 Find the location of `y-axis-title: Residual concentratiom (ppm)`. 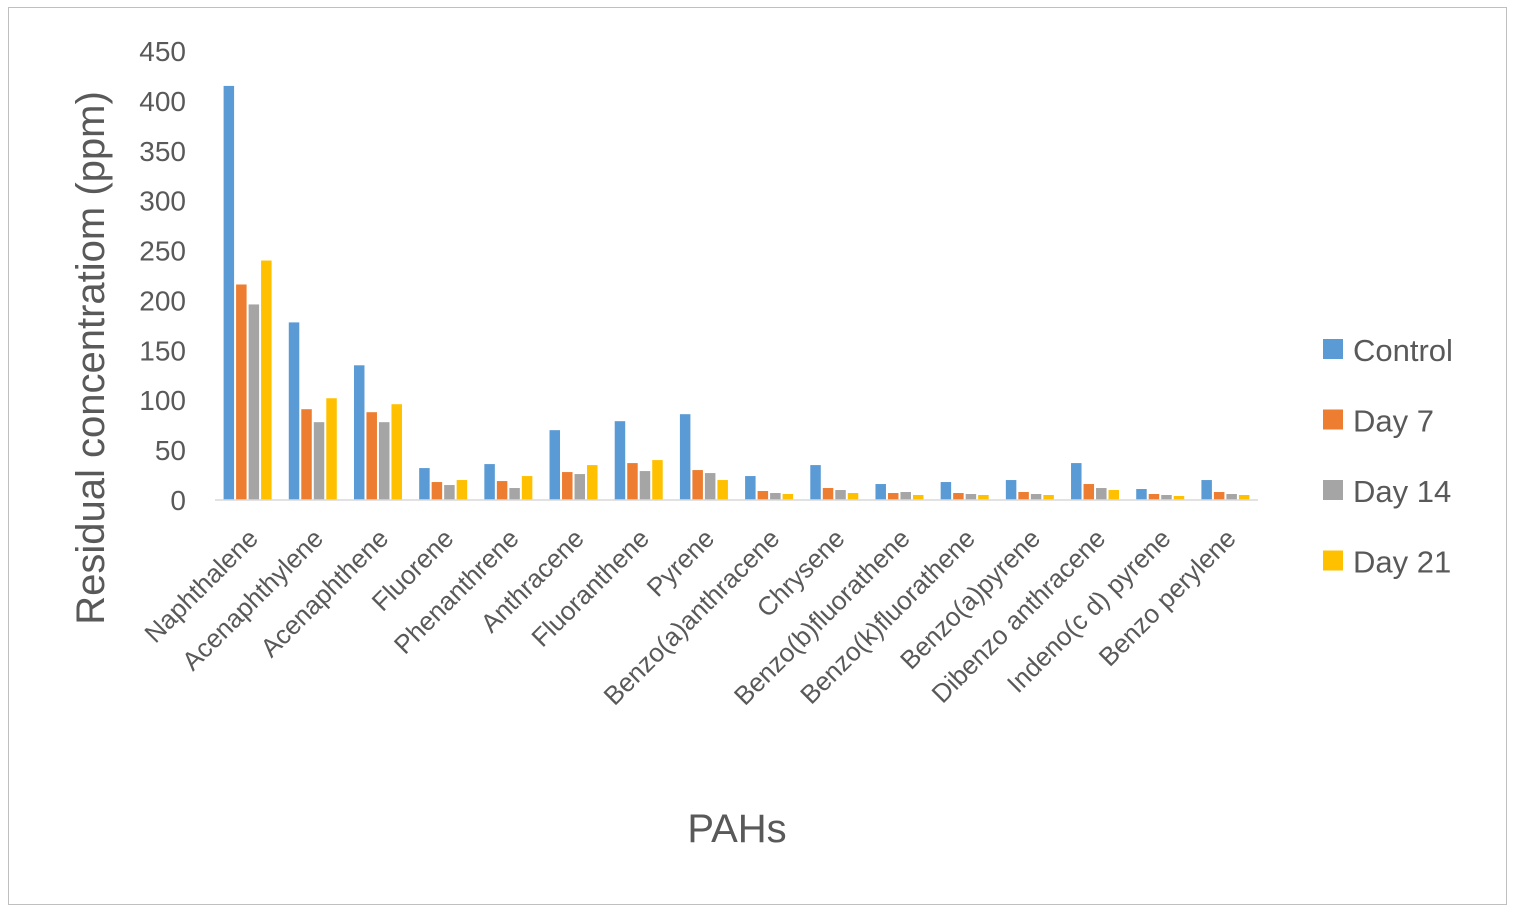

y-axis-title: Residual concentratiom (ppm) is located at coordinates (91, 358).